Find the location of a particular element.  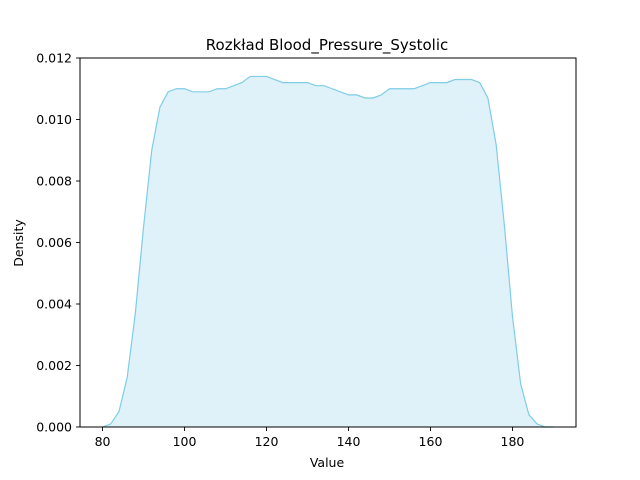

y-tick-label: 0.002 is located at coordinates (54, 365).